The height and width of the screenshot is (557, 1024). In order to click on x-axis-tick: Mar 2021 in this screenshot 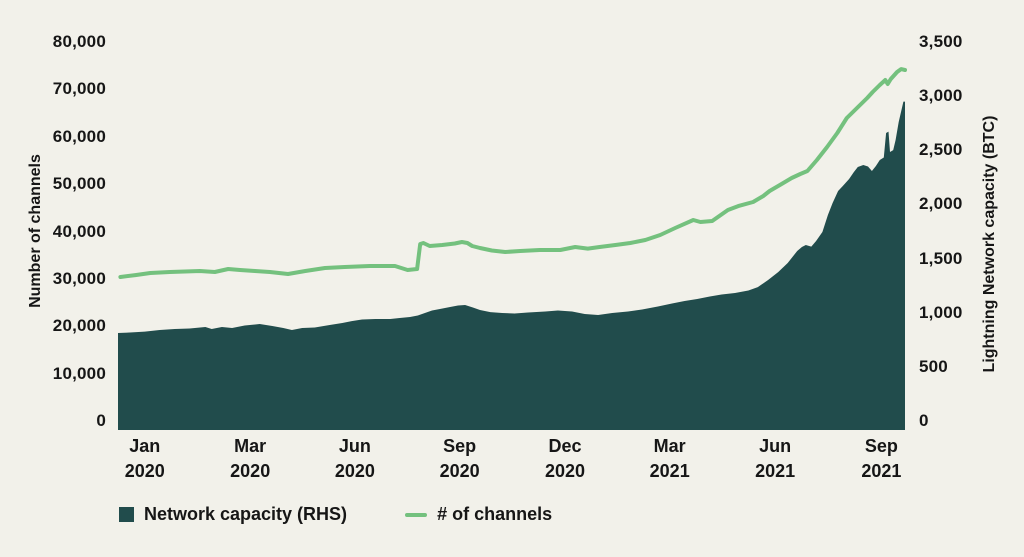, I will do `click(669, 458)`.